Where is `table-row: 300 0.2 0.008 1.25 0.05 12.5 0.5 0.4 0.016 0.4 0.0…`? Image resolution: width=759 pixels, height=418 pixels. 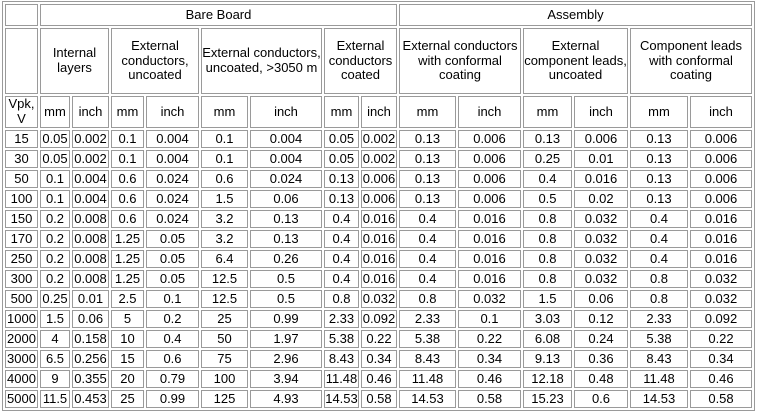 table-row: 300 0.2 0.008 1.25 0.05 12.5 0.5 0.4 0.016 0.4 0.0… is located at coordinates (378, 279).